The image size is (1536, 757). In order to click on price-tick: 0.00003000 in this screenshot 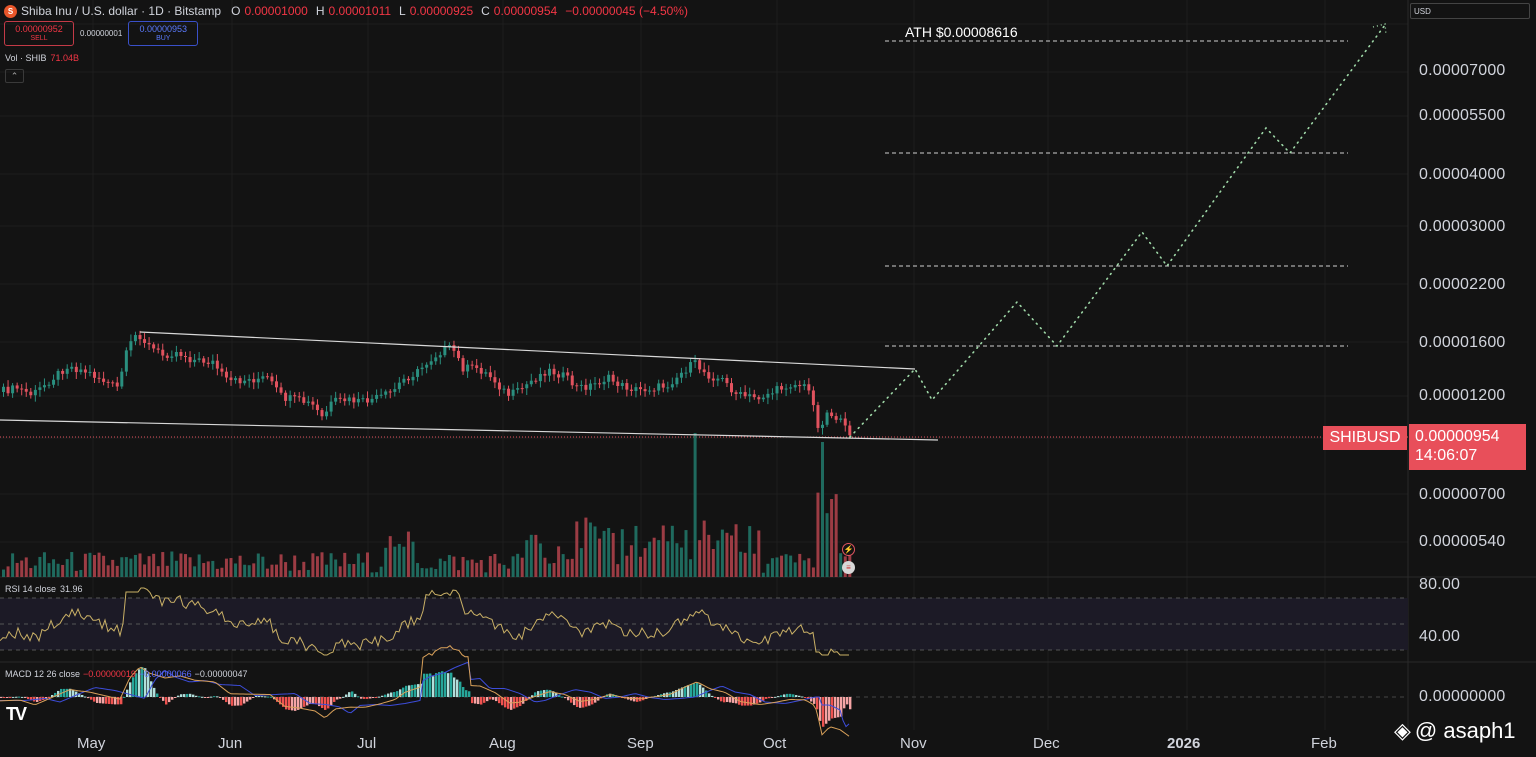, I will do `click(1462, 226)`.